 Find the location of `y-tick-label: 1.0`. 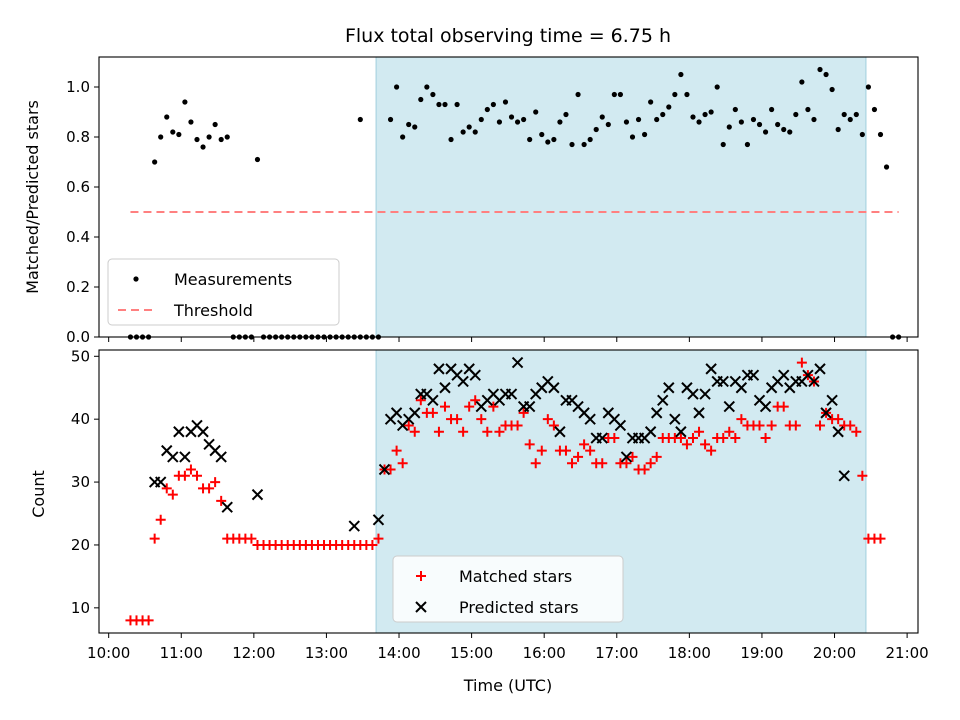

y-tick-label: 1.0 is located at coordinates (78, 87).